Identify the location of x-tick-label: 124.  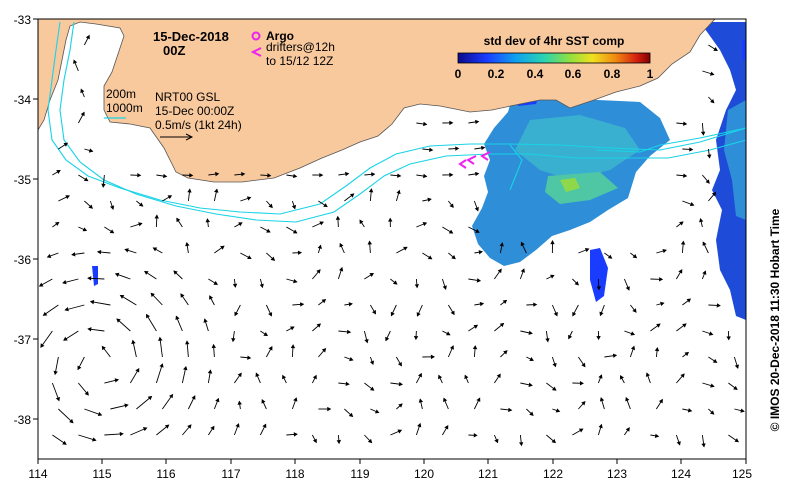
(681, 474).